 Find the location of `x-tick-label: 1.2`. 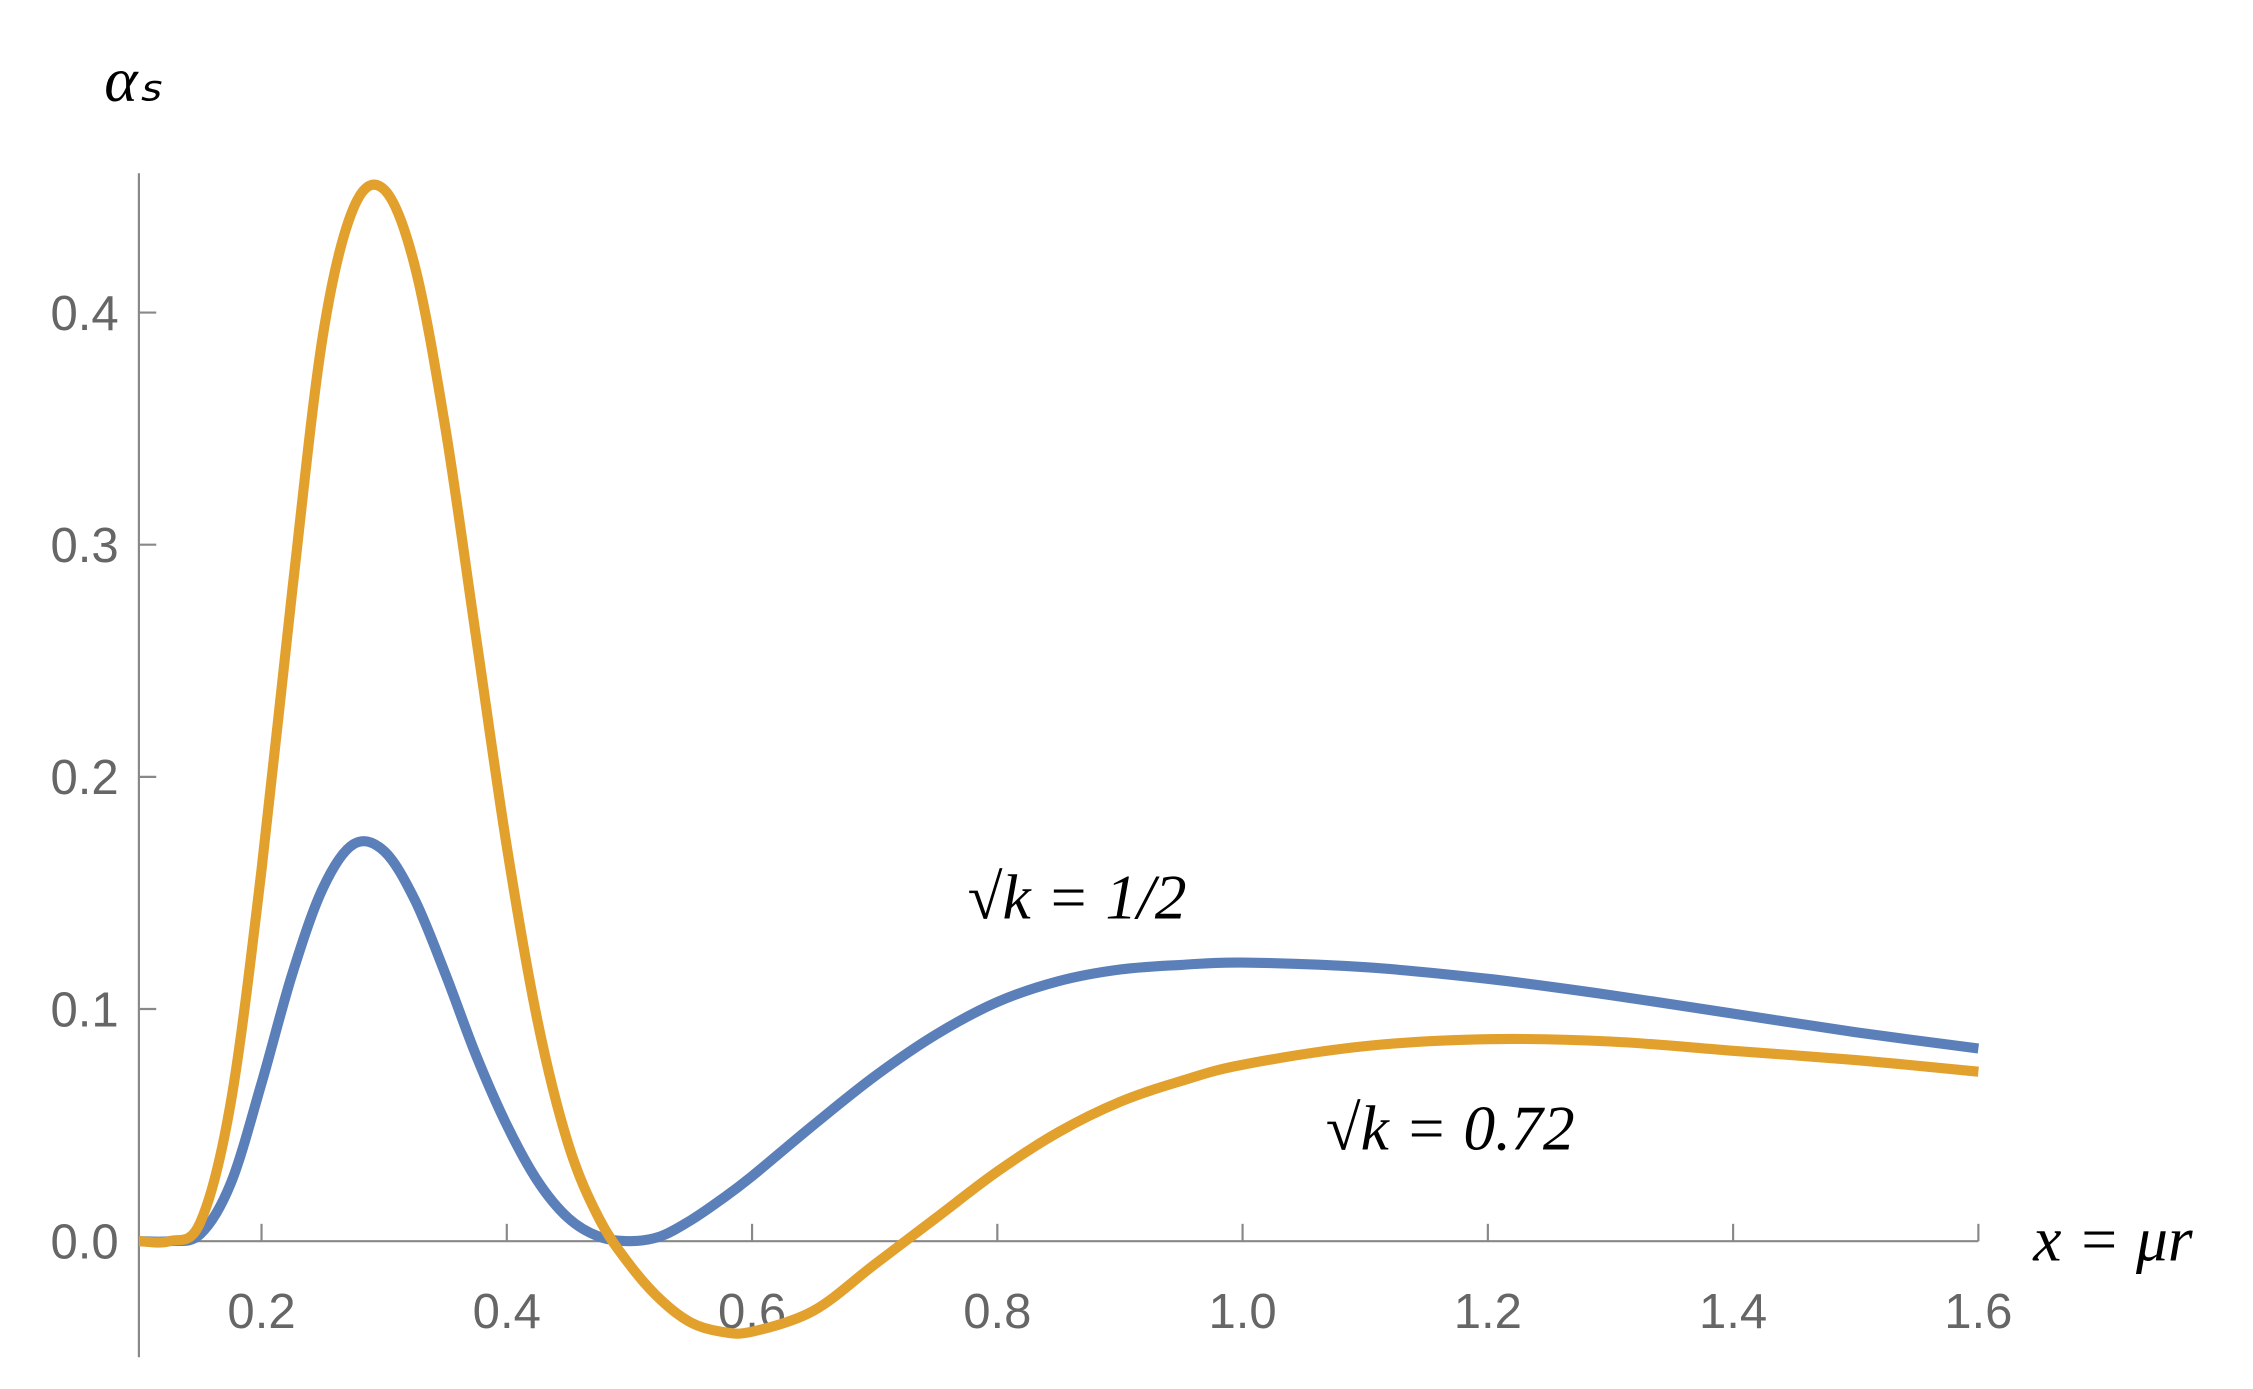

x-tick-label: 1.2 is located at coordinates (1488, 1312).